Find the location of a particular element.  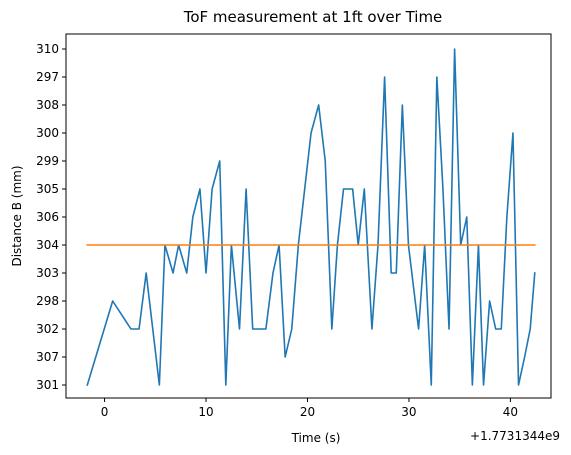

y-tick-label: 297 is located at coordinates (47, 77).